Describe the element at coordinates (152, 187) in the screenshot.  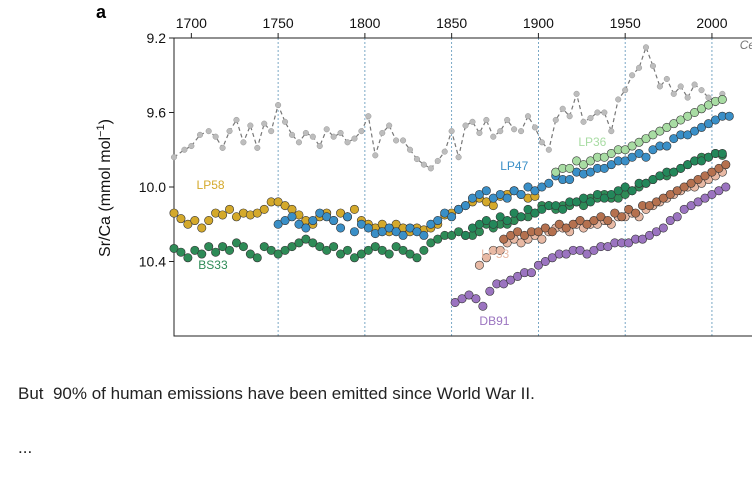
I see `y-tick-label: 10.0` at that location.